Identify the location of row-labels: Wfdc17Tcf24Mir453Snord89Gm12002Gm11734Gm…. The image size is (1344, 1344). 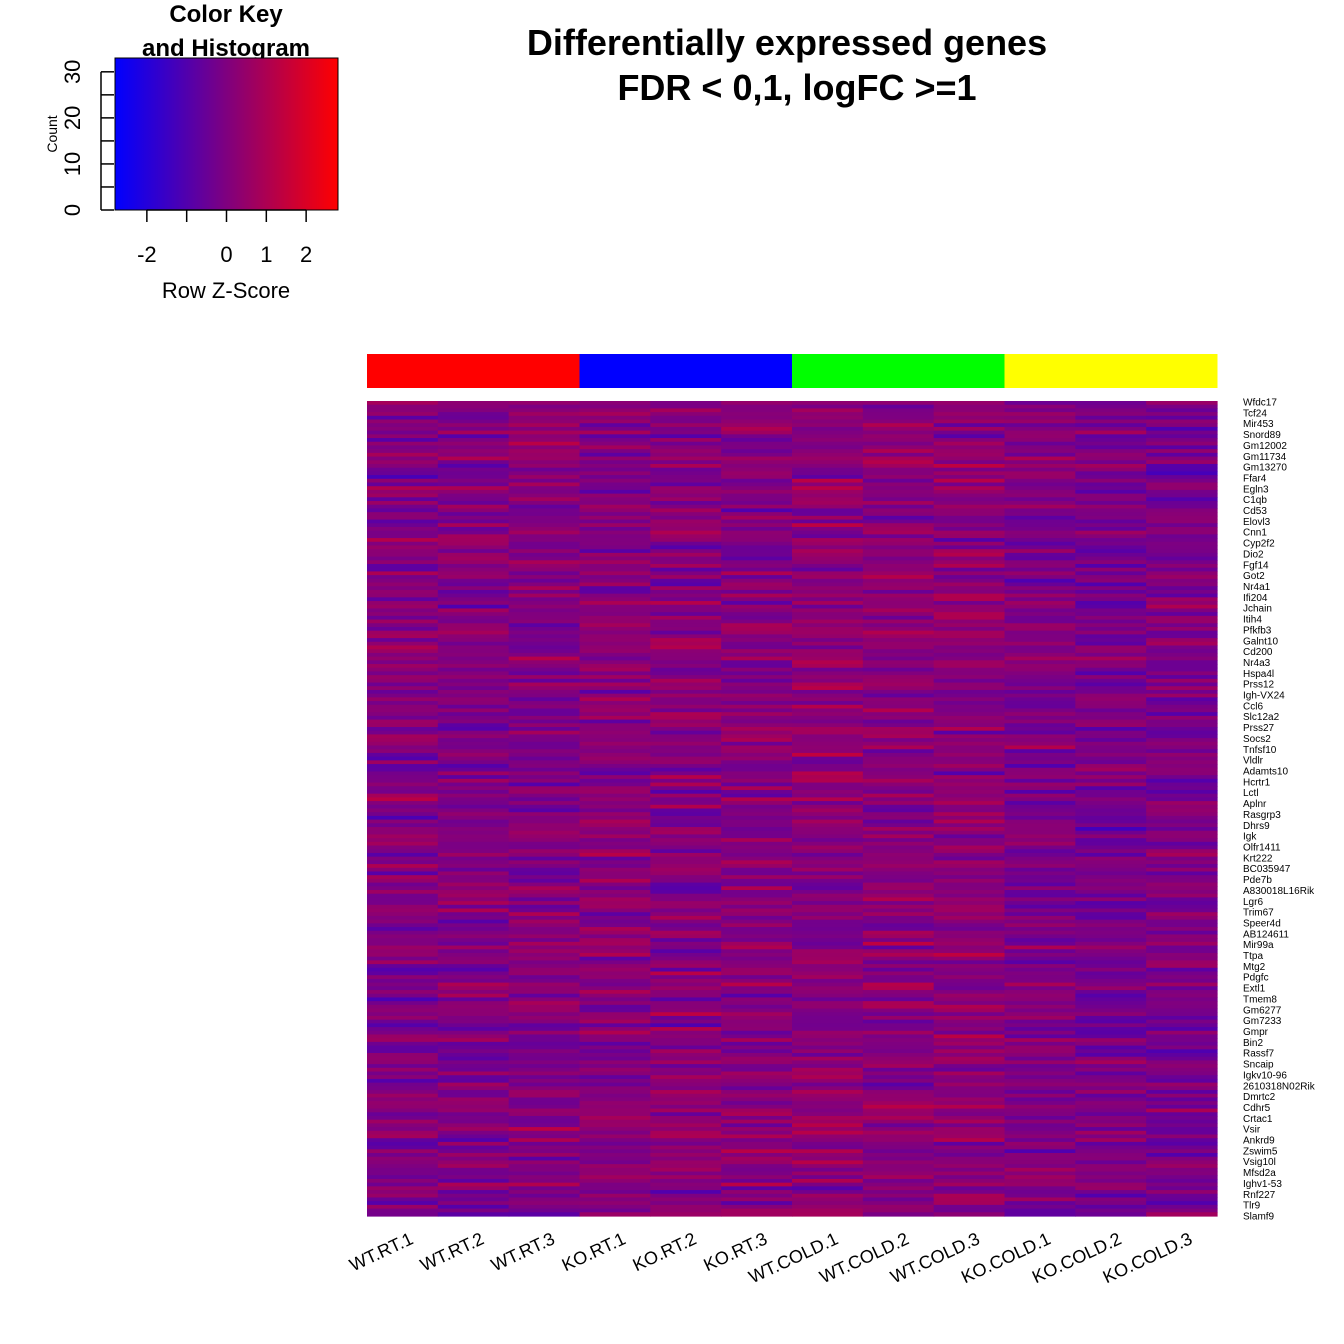
(1279, 810).